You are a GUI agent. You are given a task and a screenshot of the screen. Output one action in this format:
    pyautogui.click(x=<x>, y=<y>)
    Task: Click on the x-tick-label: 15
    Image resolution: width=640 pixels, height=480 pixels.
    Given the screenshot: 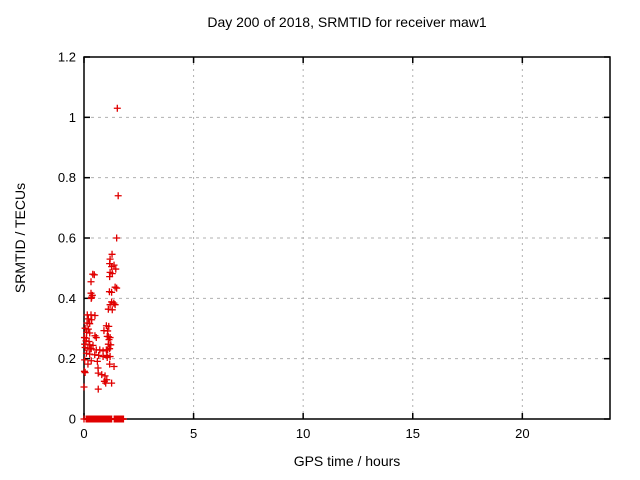 What is the action you would take?
    pyautogui.click(x=413, y=433)
    